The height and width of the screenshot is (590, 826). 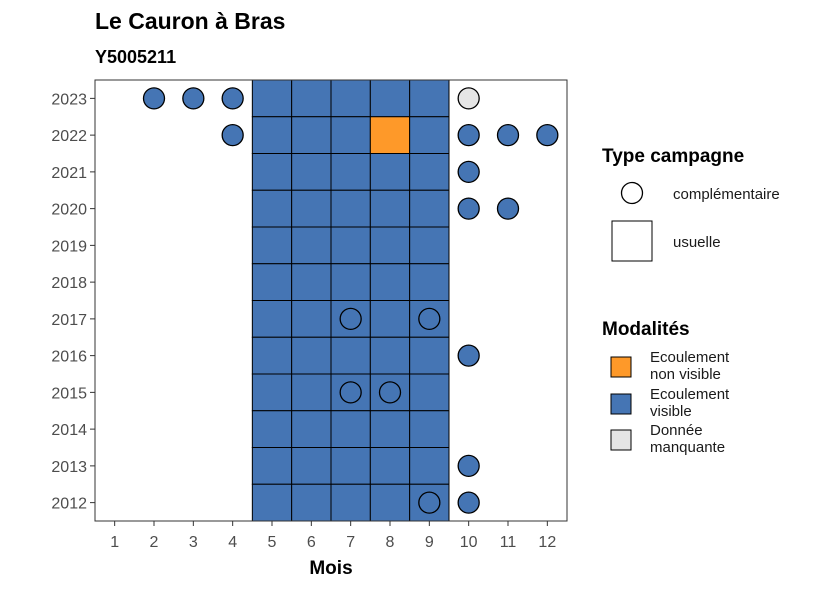 I want to click on legend-title-type-campagne: Type campagne, so click(x=673, y=156).